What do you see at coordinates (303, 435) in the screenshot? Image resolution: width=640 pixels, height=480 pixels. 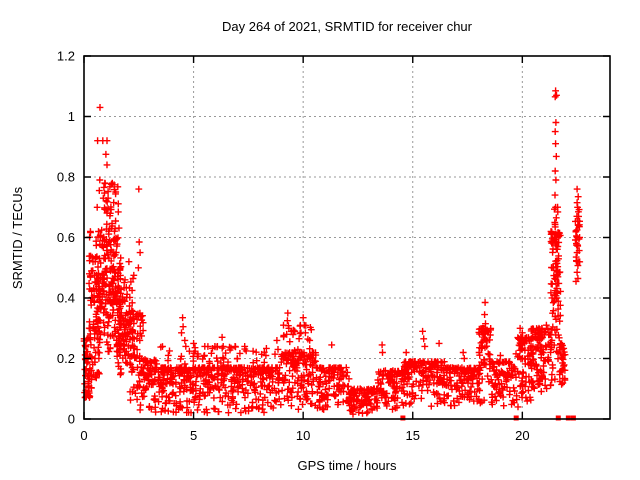 I see `x-tick-label: 10` at bounding box center [303, 435].